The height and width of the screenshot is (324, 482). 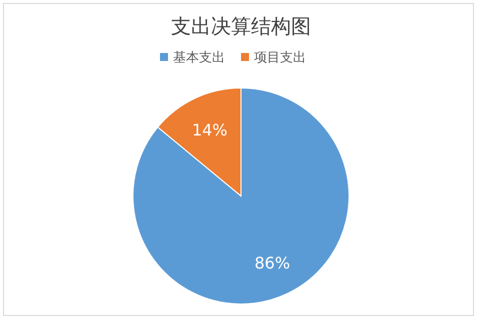 What do you see at coordinates (210, 130) in the screenshot?
I see `data-label: 14%` at bounding box center [210, 130].